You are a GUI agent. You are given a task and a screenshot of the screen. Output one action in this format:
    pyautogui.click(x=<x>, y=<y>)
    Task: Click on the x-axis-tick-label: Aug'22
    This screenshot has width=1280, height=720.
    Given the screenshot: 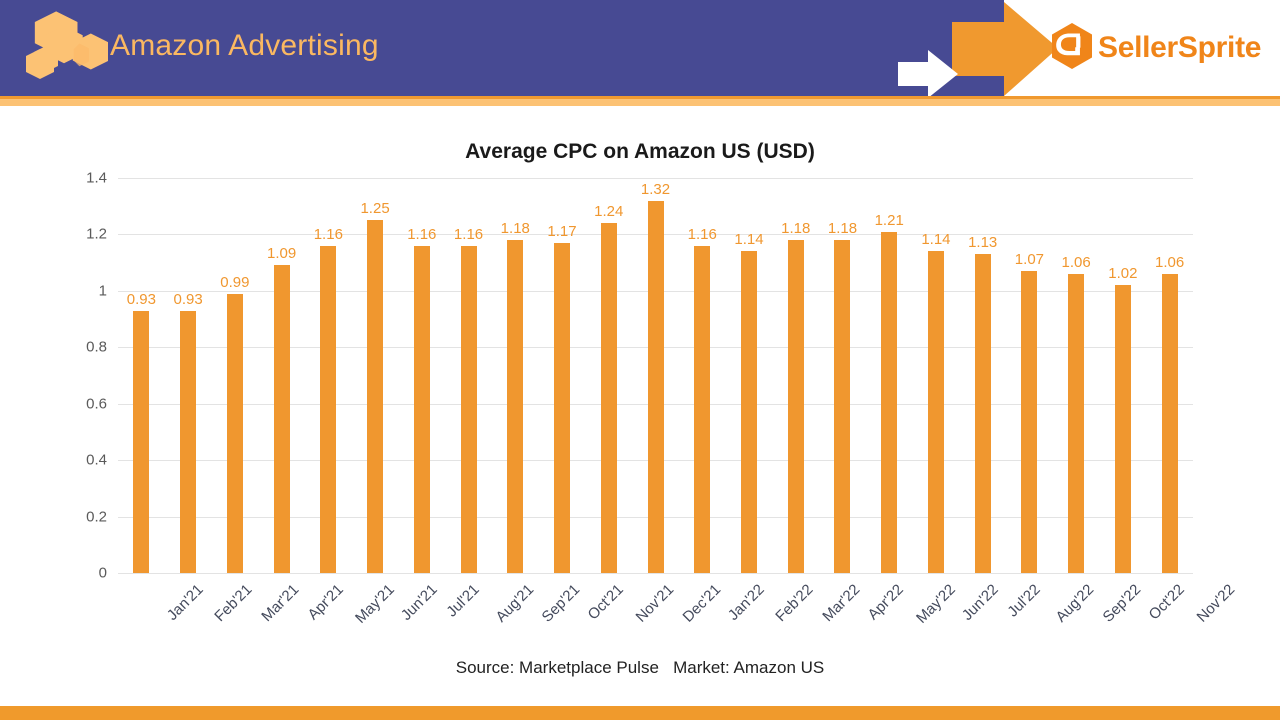 What is the action you would take?
    pyautogui.click(x=1075, y=603)
    